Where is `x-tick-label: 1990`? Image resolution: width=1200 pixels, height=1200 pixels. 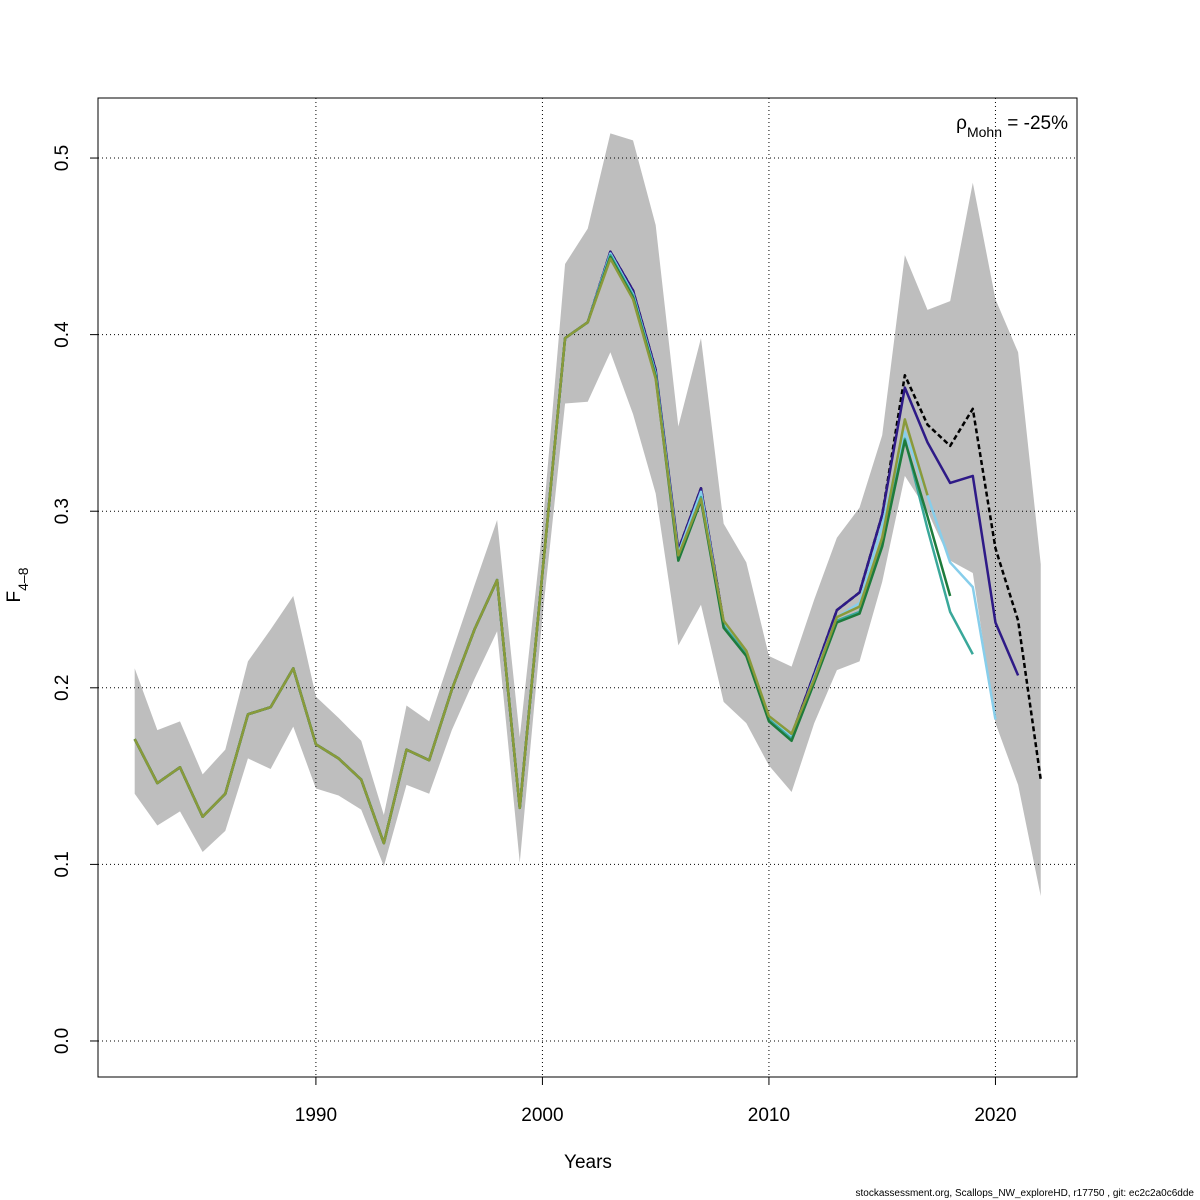 x-tick-label: 1990 is located at coordinates (316, 1115).